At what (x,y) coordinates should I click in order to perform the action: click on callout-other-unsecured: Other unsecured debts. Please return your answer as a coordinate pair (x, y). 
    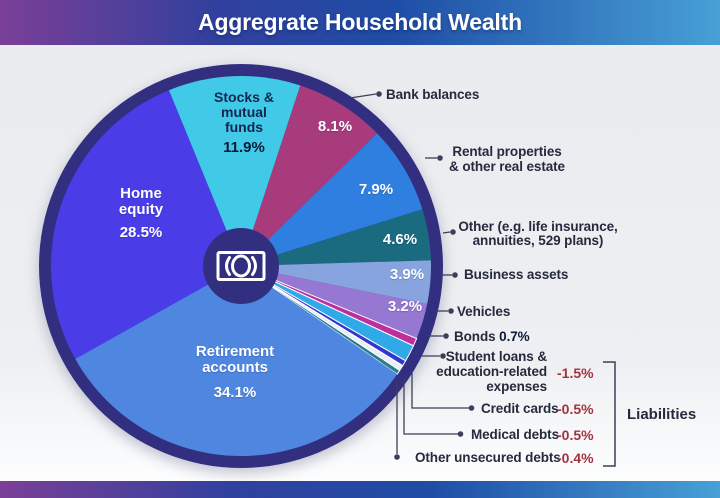
    Looking at the image, I should click on (488, 457).